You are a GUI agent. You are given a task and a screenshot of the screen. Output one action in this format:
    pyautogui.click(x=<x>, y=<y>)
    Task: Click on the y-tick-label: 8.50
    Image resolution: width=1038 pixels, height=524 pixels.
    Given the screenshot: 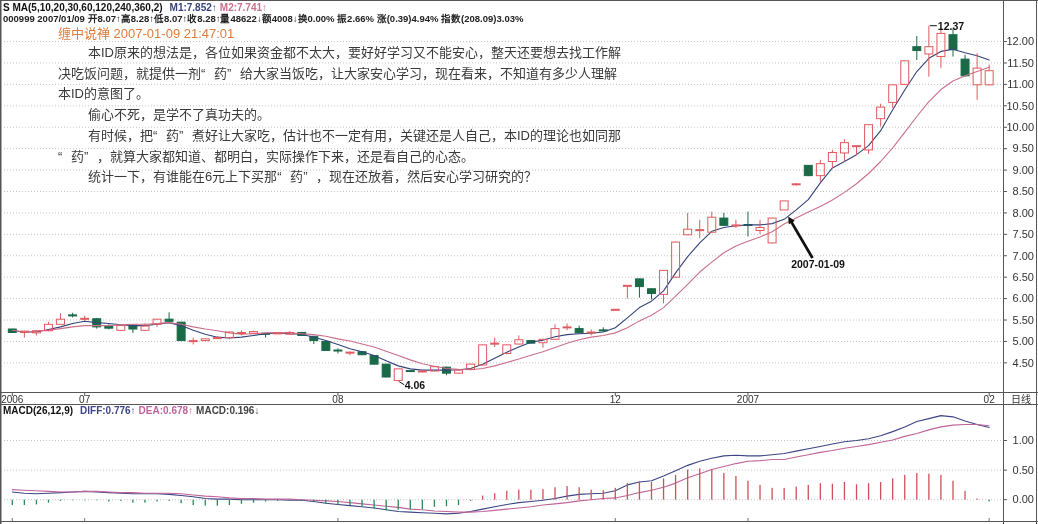 What is the action you would take?
    pyautogui.click(x=1023, y=191)
    